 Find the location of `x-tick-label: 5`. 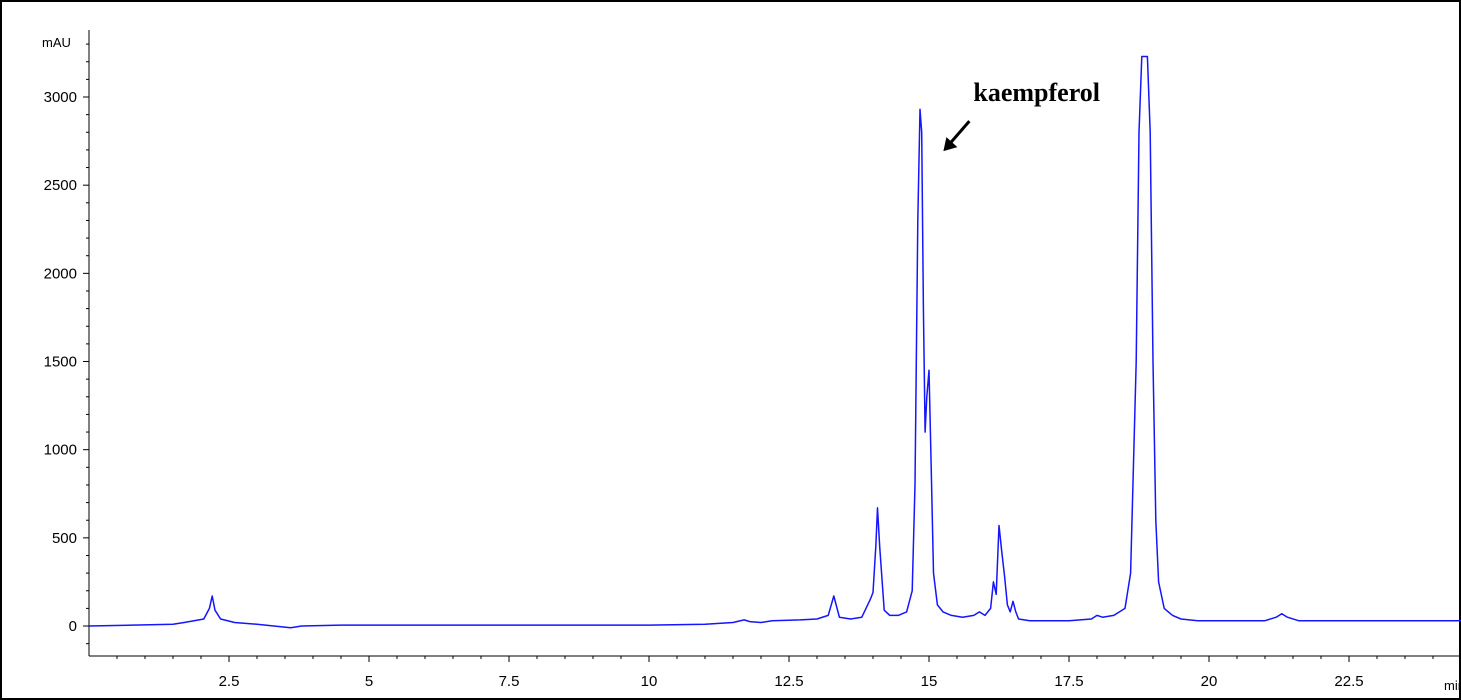

x-tick-label: 5 is located at coordinates (369, 681).